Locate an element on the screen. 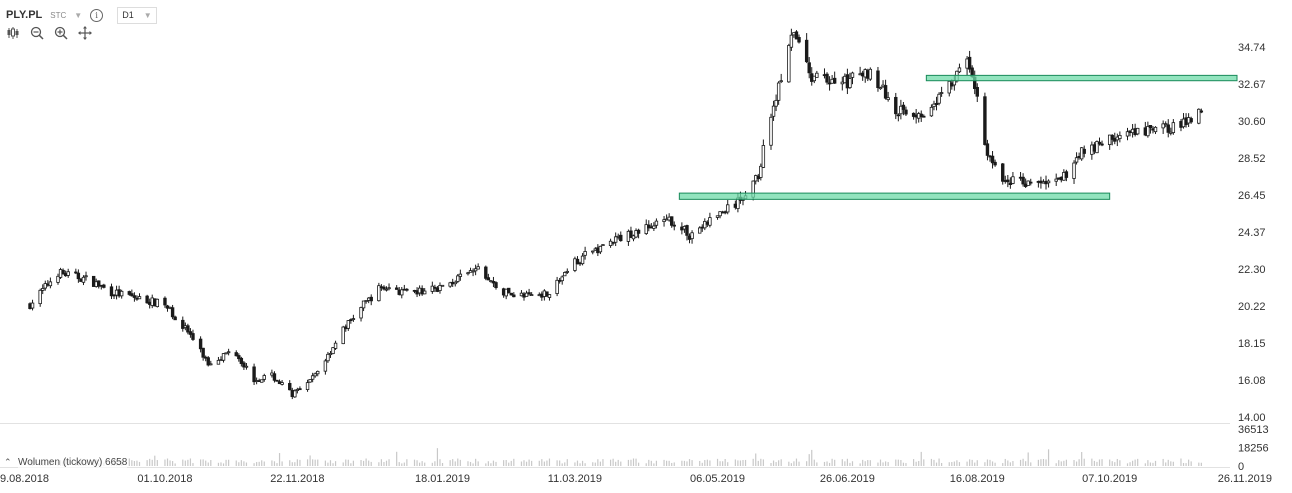  price-tick-label: 20.22 is located at coordinates (1252, 307).